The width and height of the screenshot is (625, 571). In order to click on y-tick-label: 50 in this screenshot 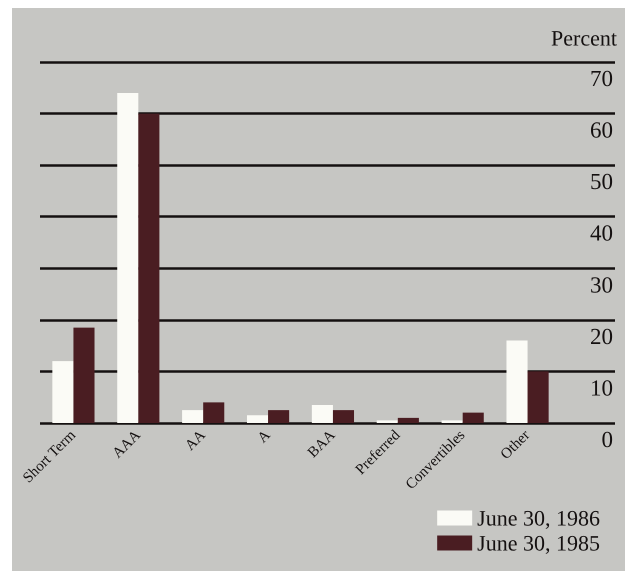, I will do `click(601, 181)`.